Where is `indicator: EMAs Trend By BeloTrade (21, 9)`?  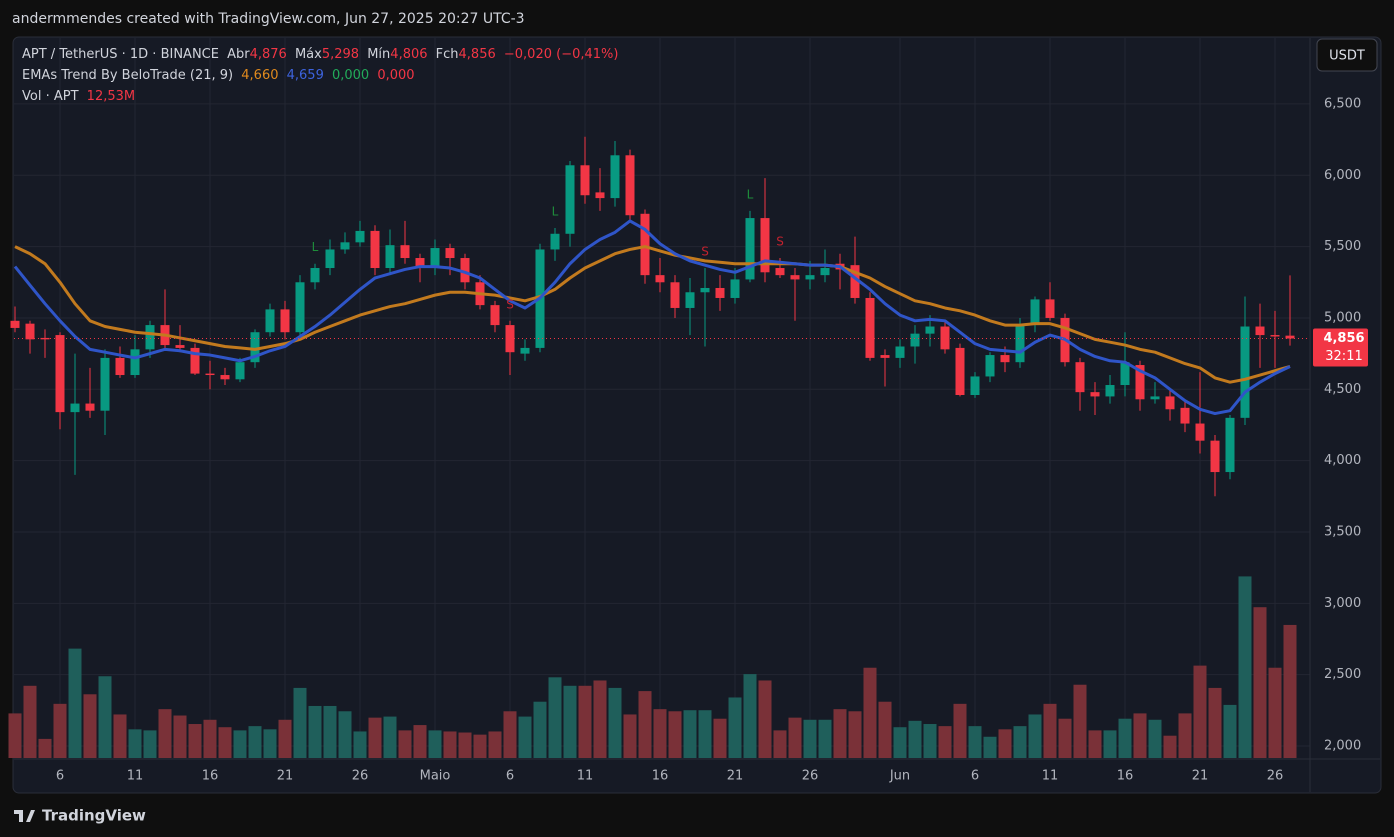 indicator: EMAs Trend By BeloTrade (21, 9) is located at coordinates (127, 75).